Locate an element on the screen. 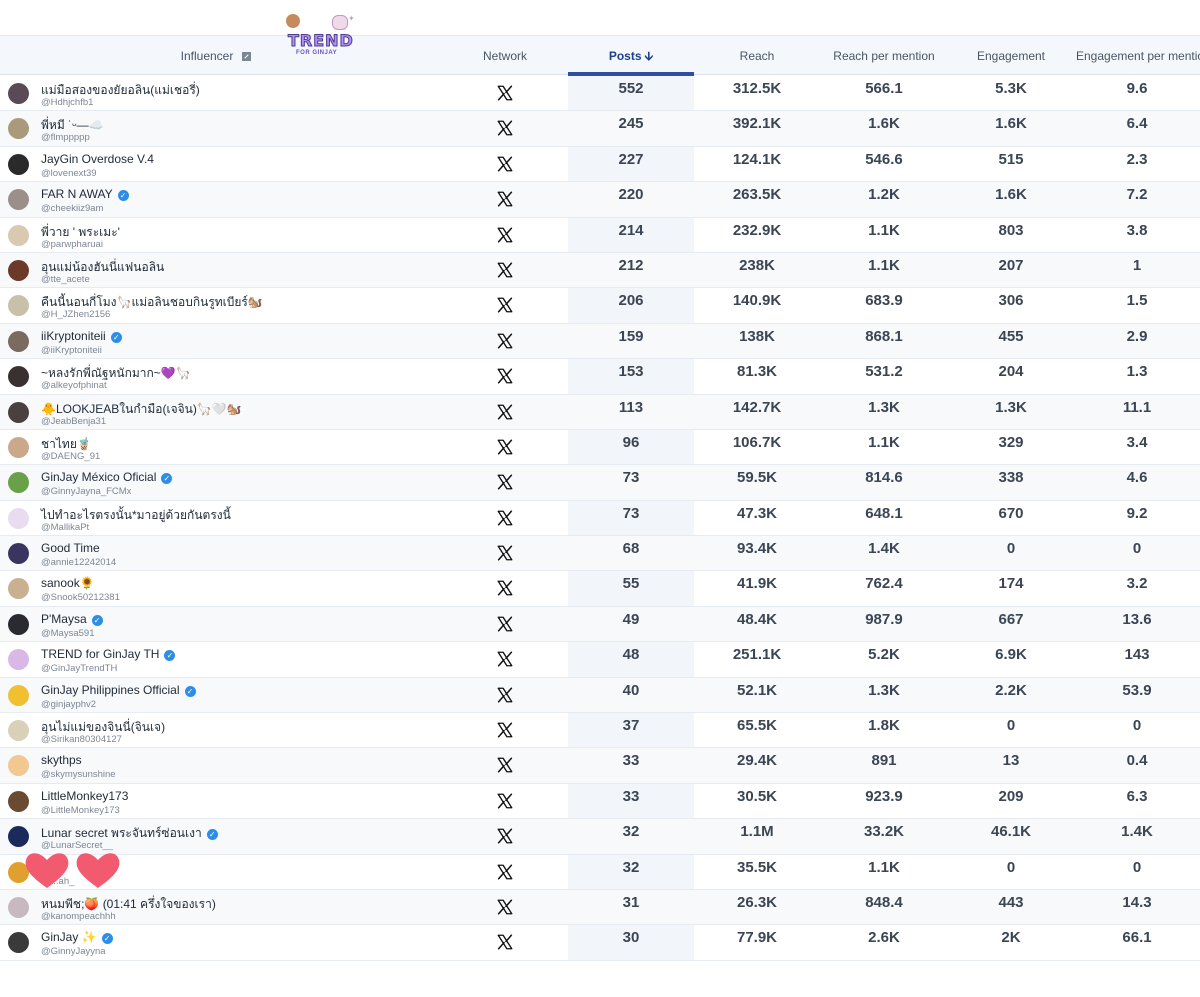 The image size is (1200, 997). influencer-name: P'Maysa ✓ is located at coordinates (72, 619).